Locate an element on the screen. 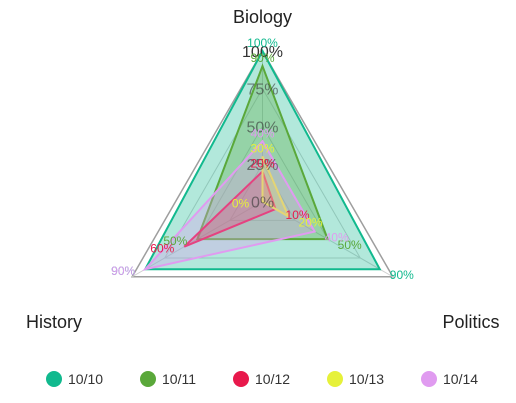  data-label: 10% is located at coordinates (298, 215).